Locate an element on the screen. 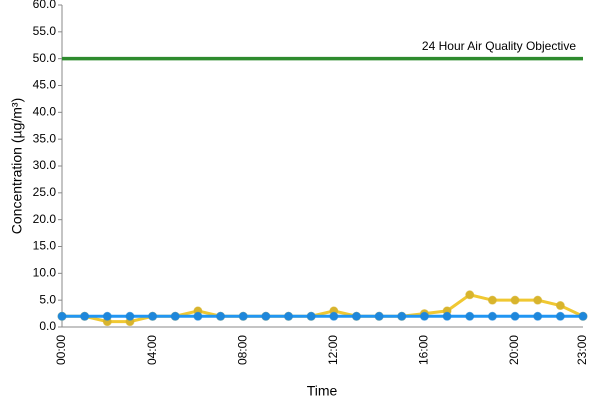  x-tick-label: 04:00 is located at coordinates (152, 350).